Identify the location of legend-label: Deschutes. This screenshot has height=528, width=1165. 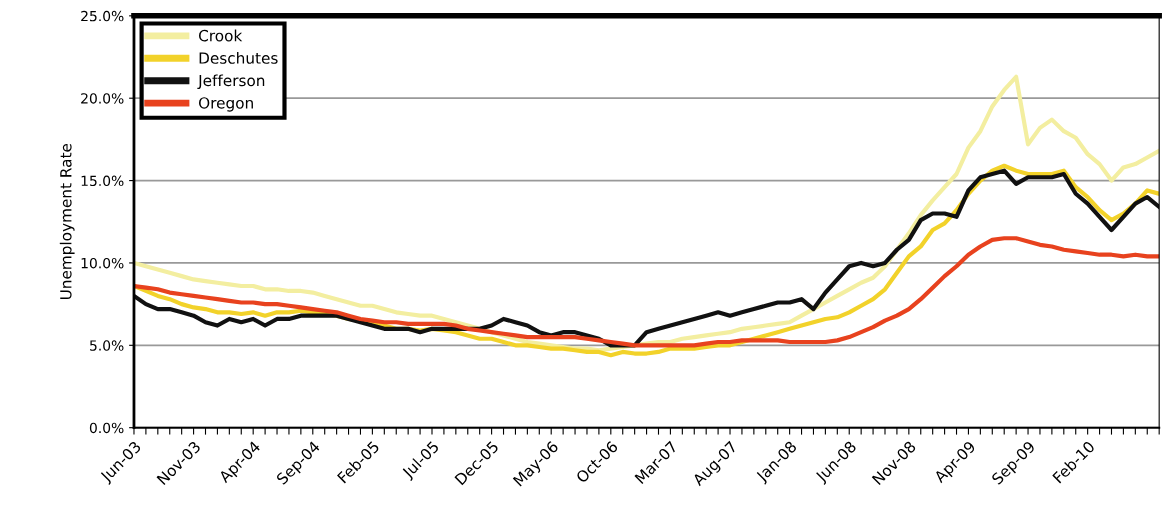
(238, 58).